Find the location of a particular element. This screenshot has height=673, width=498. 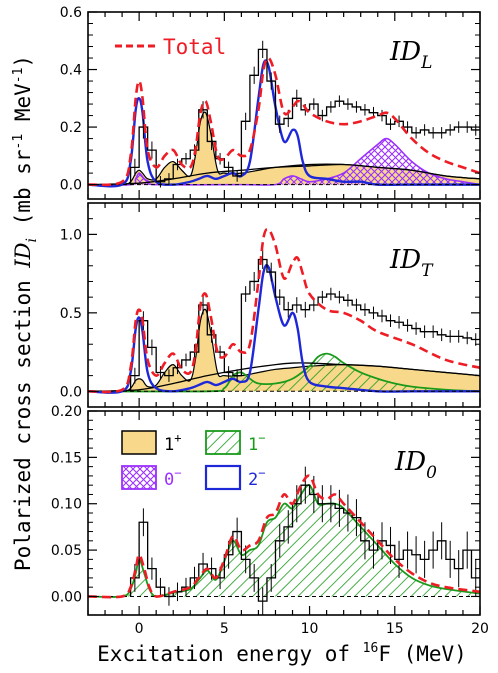

x-tick-label: 15 is located at coordinates (395, 629).